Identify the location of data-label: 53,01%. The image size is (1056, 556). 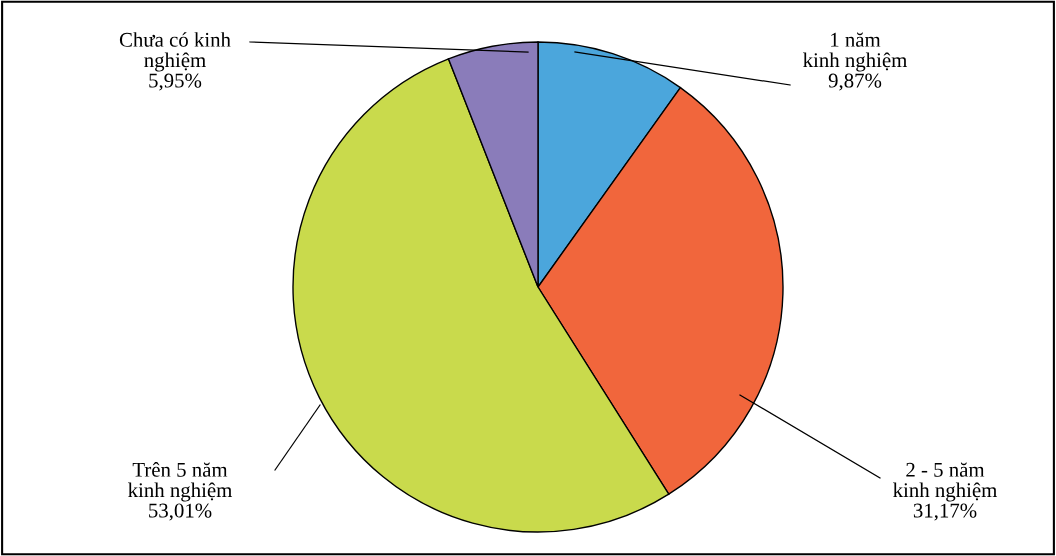
(180, 512).